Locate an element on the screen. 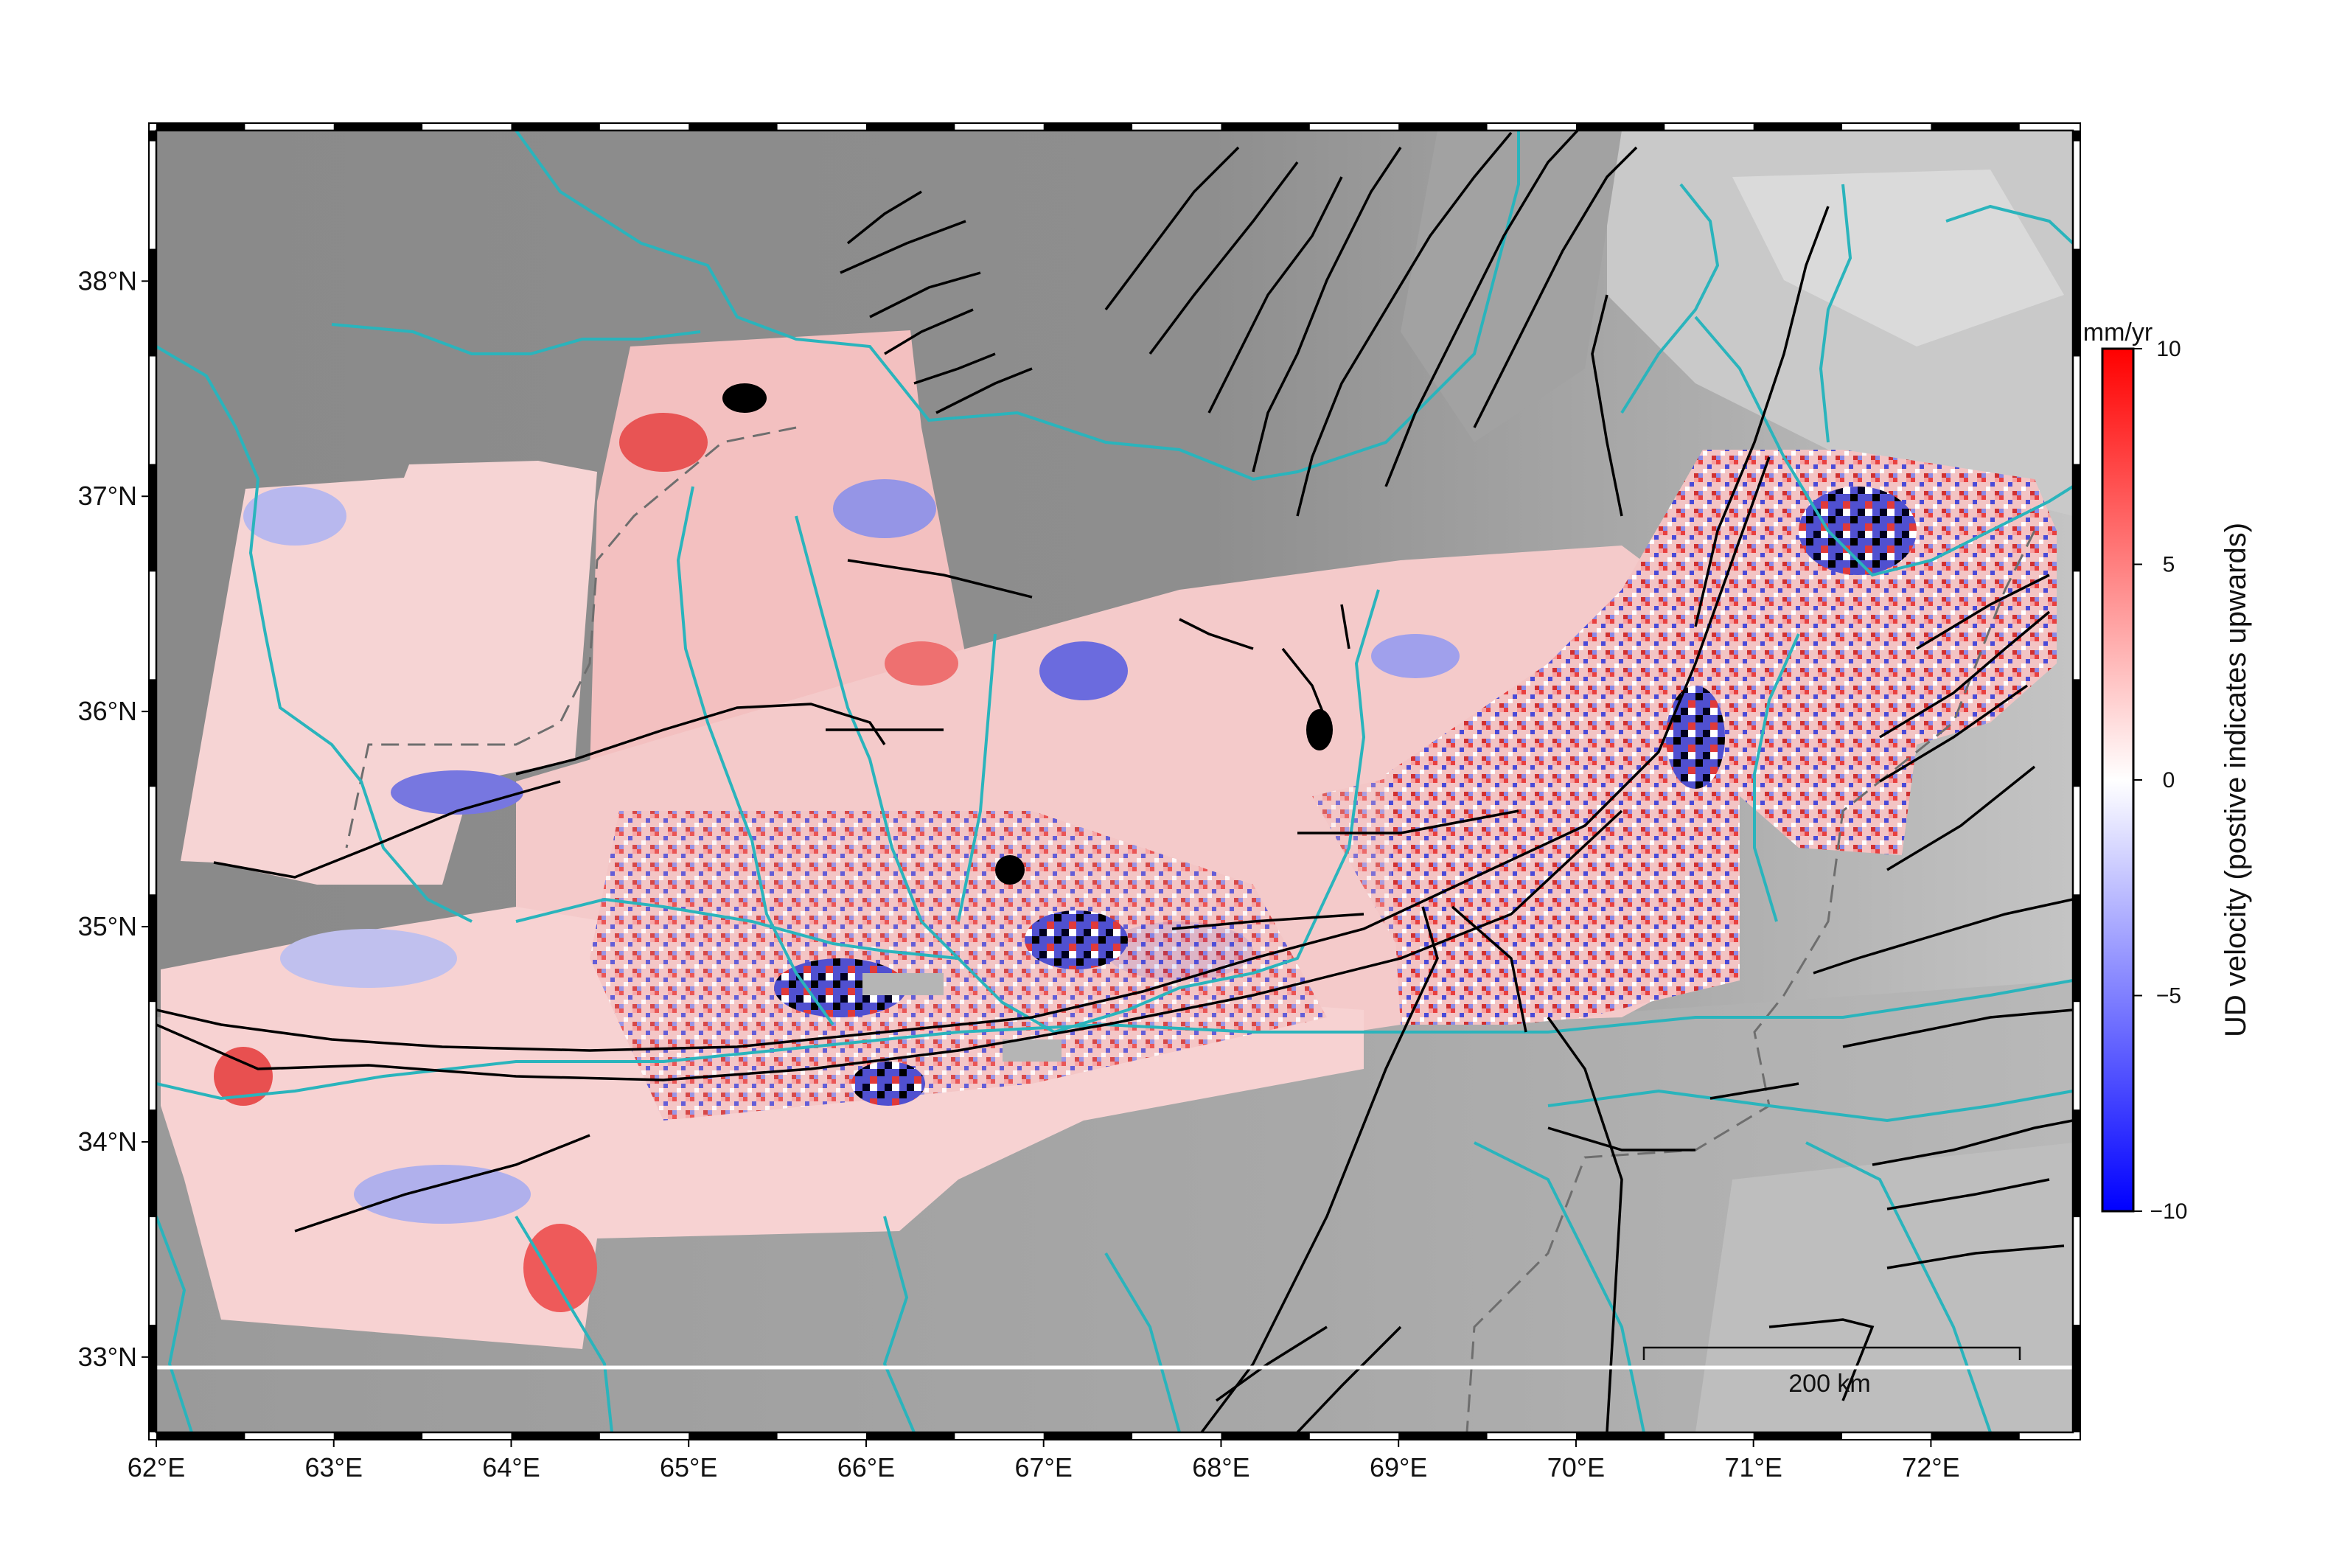 The width and height of the screenshot is (2325, 1568). lon-tick-label: 64°E is located at coordinates (511, 1467).